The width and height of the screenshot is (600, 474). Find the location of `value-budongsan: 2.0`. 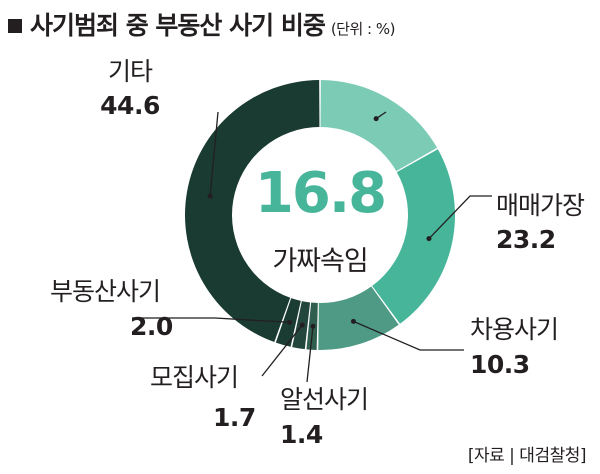

value-budongsan: 2.0 is located at coordinates (151, 326).